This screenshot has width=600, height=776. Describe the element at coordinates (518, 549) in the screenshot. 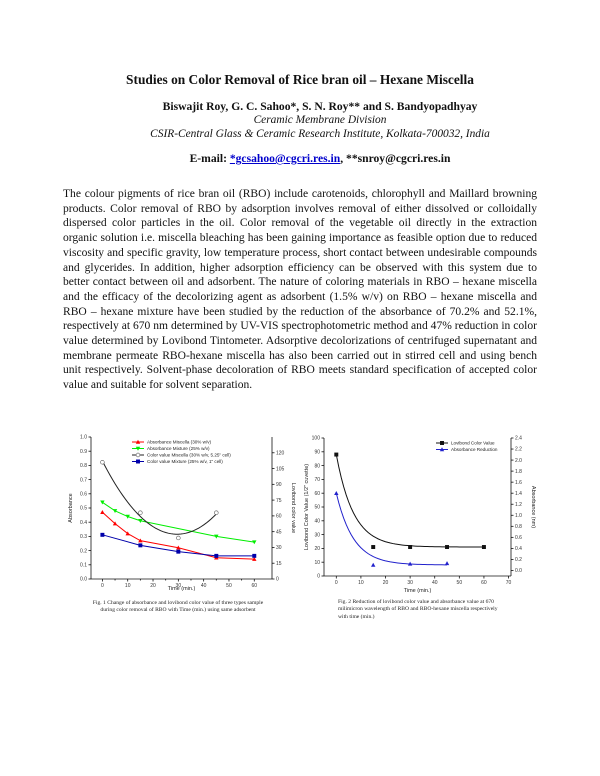

I see `y2-tick-label: 0.4` at that location.